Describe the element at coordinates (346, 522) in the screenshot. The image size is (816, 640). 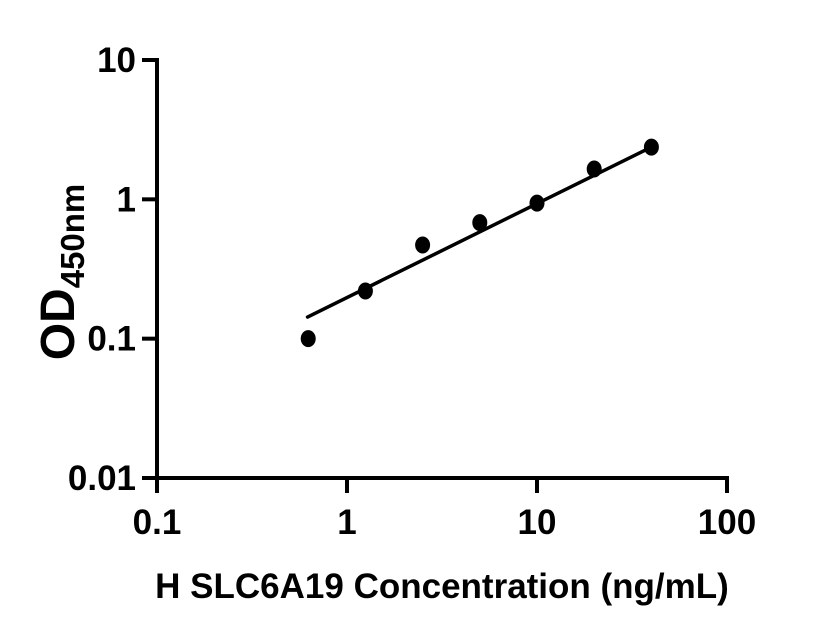
I see `x-tick-label: 1` at that location.